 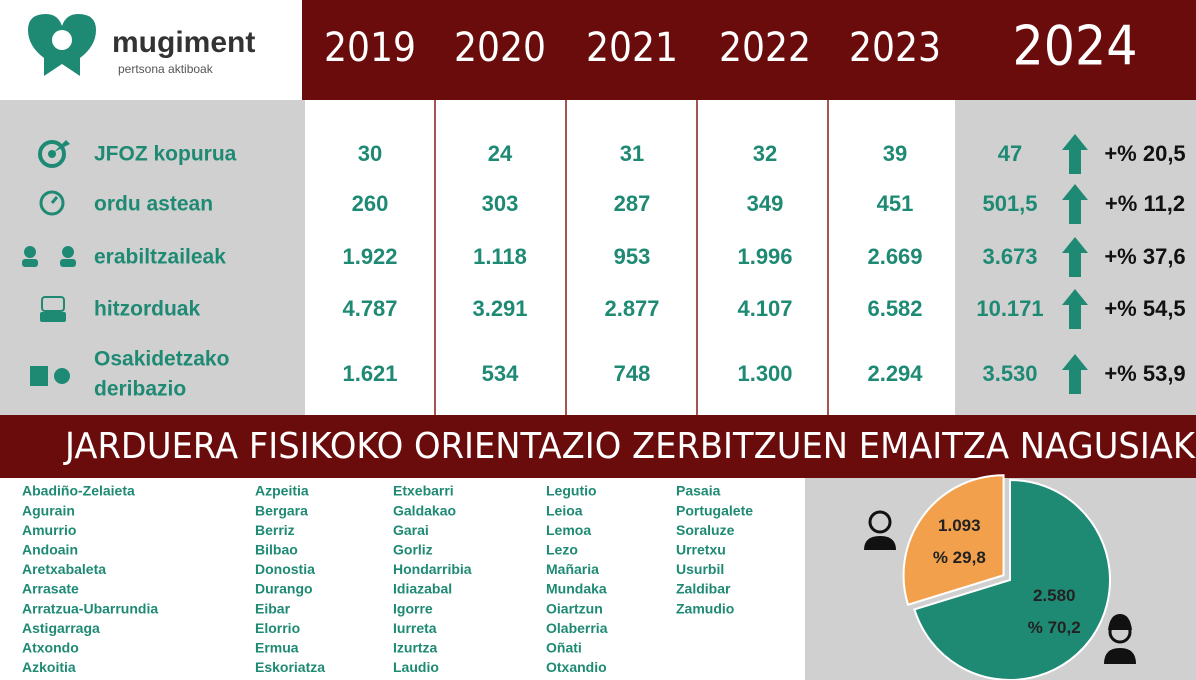 What do you see at coordinates (285, 569) in the screenshot?
I see `municipality: Donostia` at bounding box center [285, 569].